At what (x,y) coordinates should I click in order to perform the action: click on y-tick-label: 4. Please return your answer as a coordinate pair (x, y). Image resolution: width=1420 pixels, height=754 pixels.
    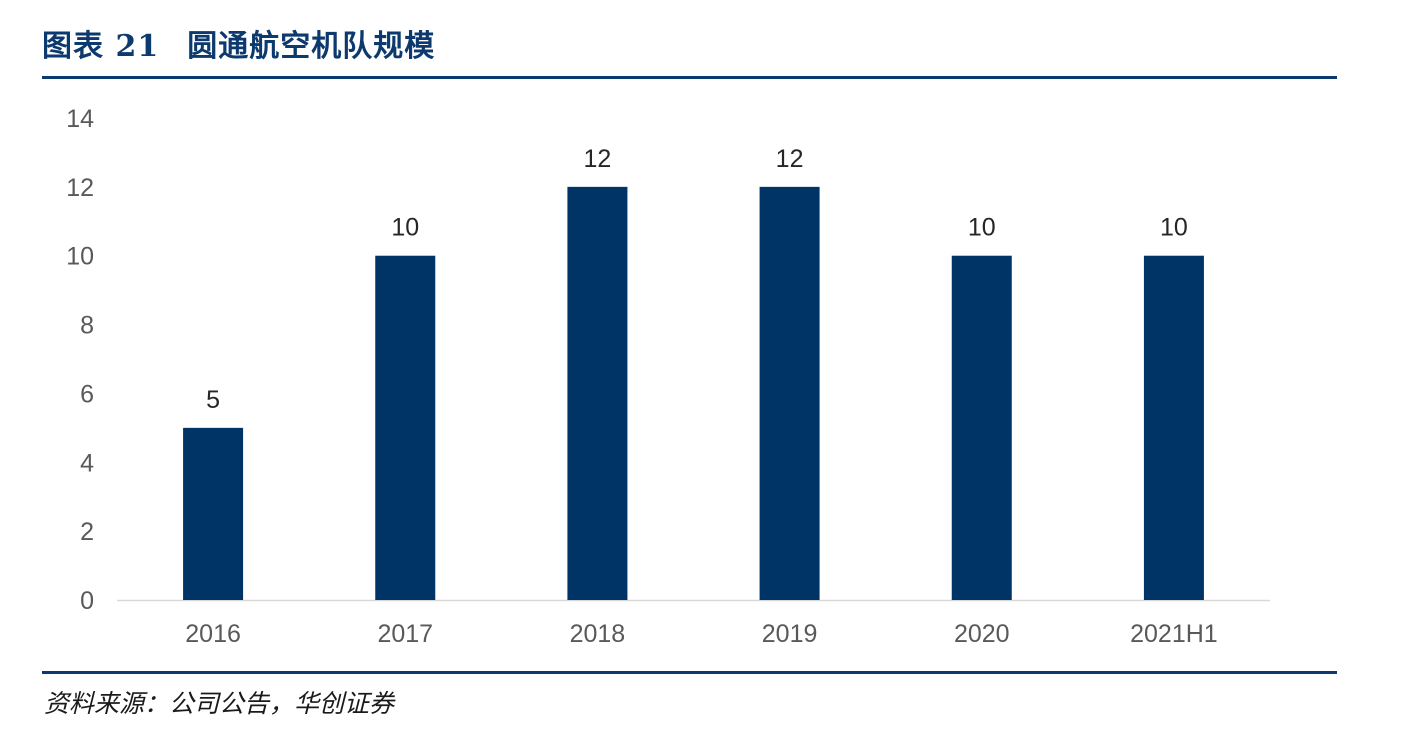
    Looking at the image, I should click on (87, 463).